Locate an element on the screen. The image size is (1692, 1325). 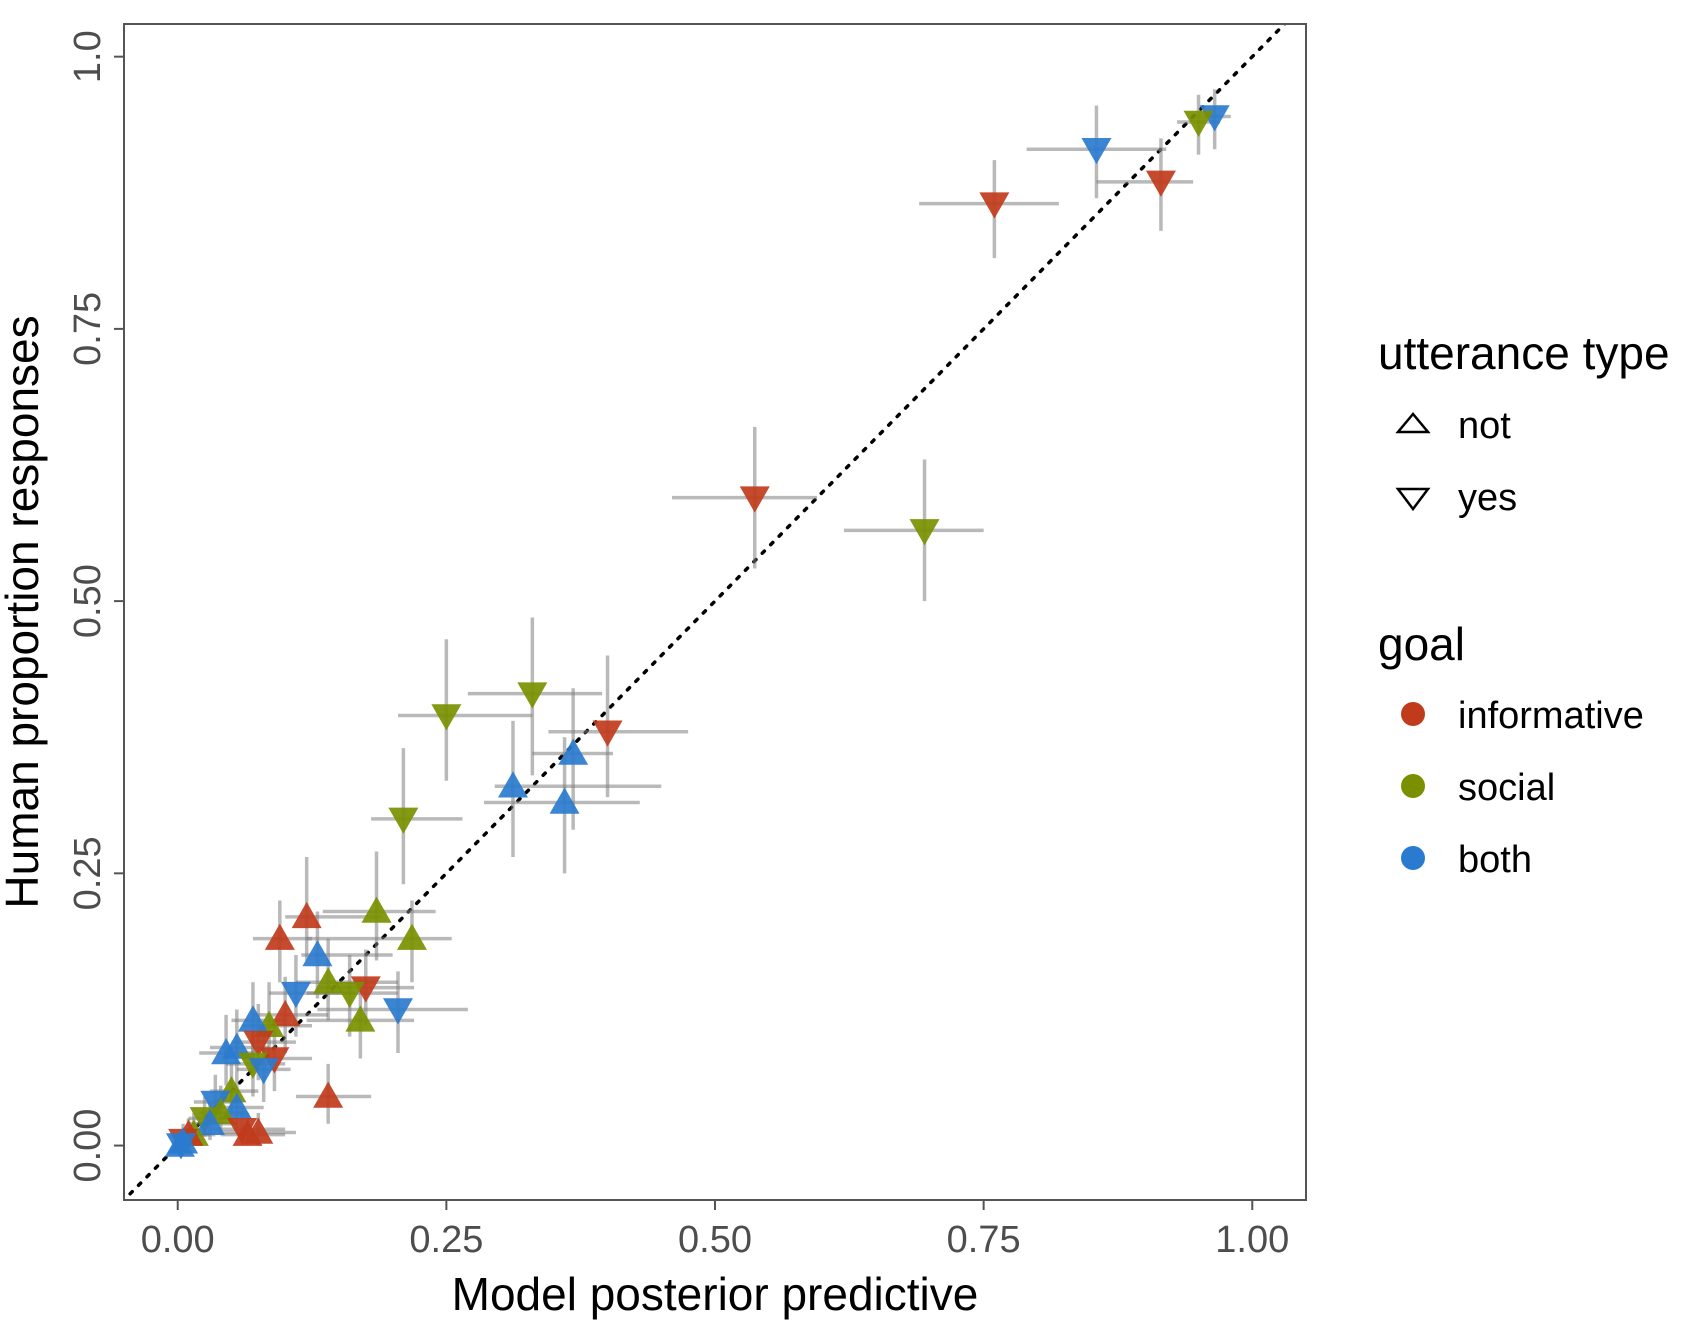
legend-goal: goal informative social both is located at coordinates (1511, 749).